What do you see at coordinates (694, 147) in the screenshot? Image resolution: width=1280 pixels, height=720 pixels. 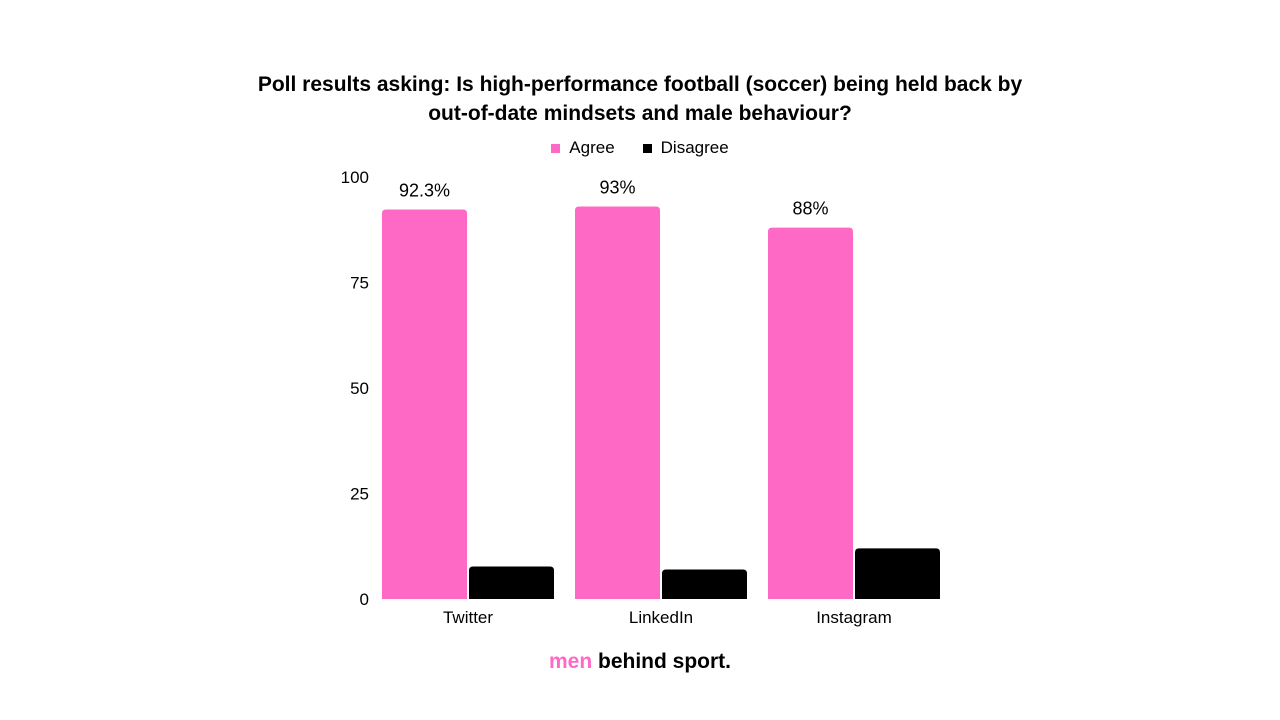 I see `legend-label-disagree: Disagree` at bounding box center [694, 147].